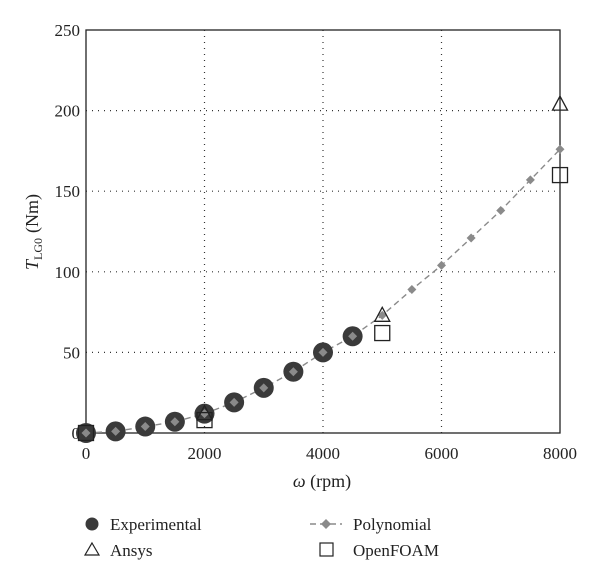 The image size is (600, 583). I want to click on legend-marker-openfoam, so click(326, 549).